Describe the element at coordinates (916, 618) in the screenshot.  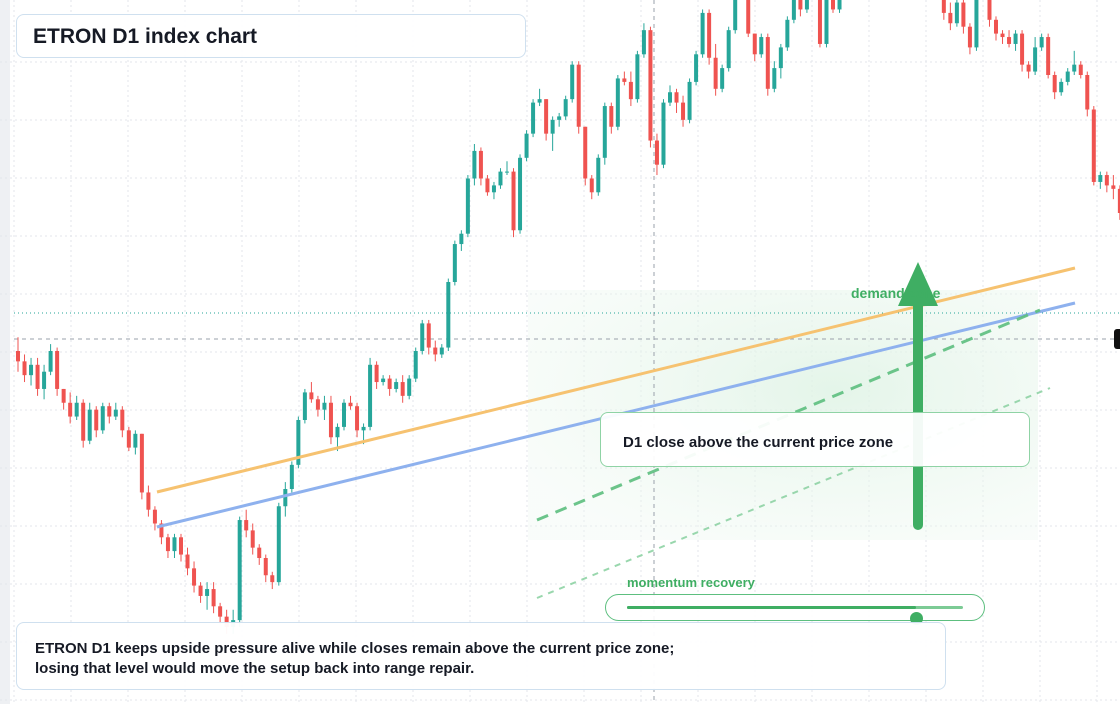
I see `momentum-knob` at that location.